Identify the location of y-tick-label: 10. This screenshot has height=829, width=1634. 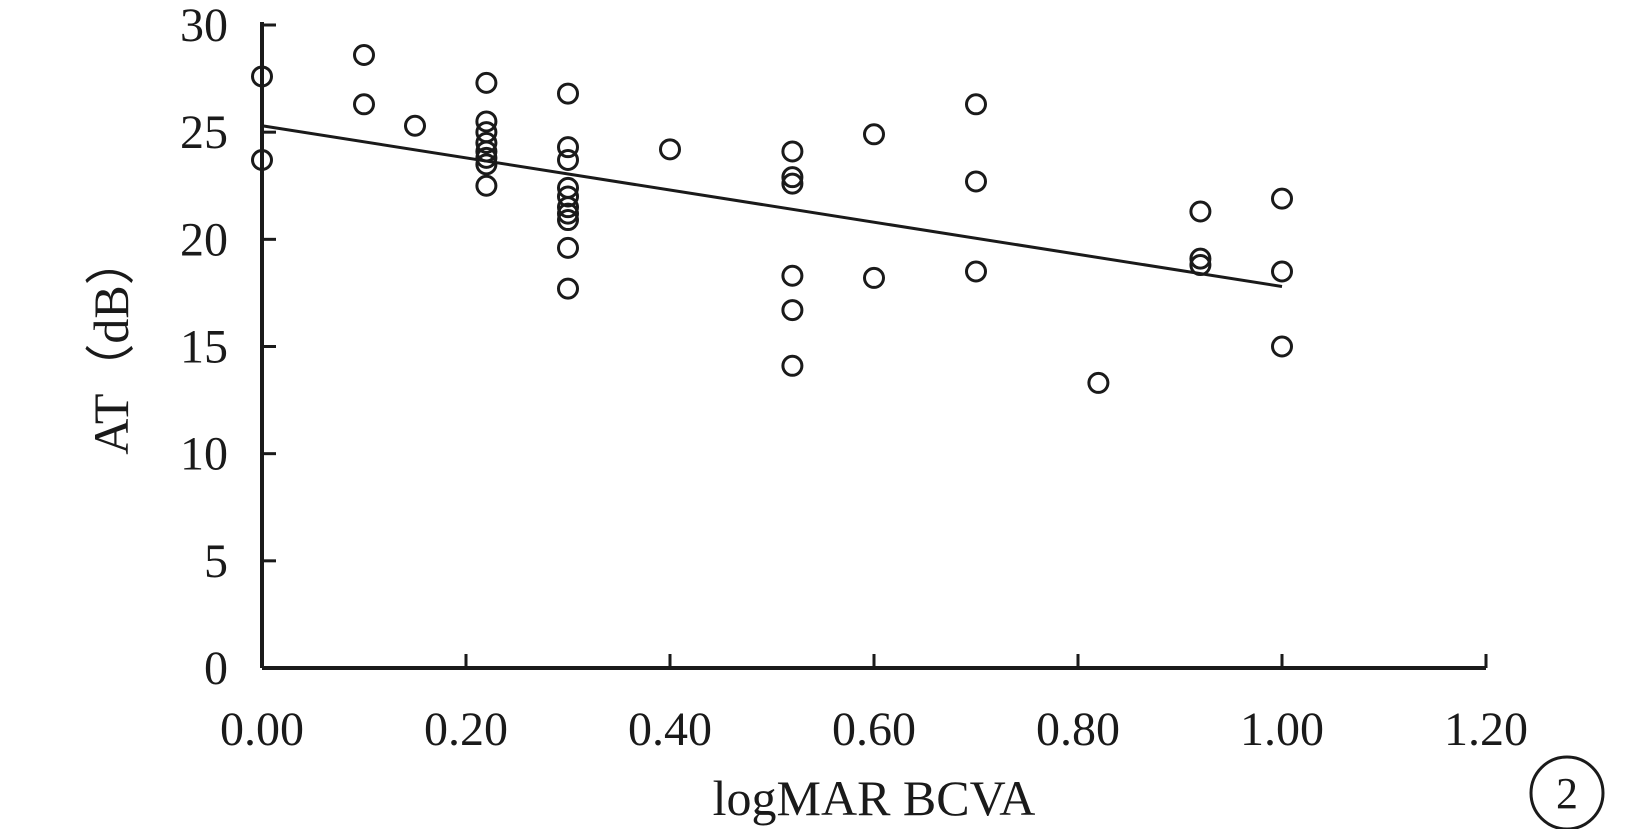
(204, 454).